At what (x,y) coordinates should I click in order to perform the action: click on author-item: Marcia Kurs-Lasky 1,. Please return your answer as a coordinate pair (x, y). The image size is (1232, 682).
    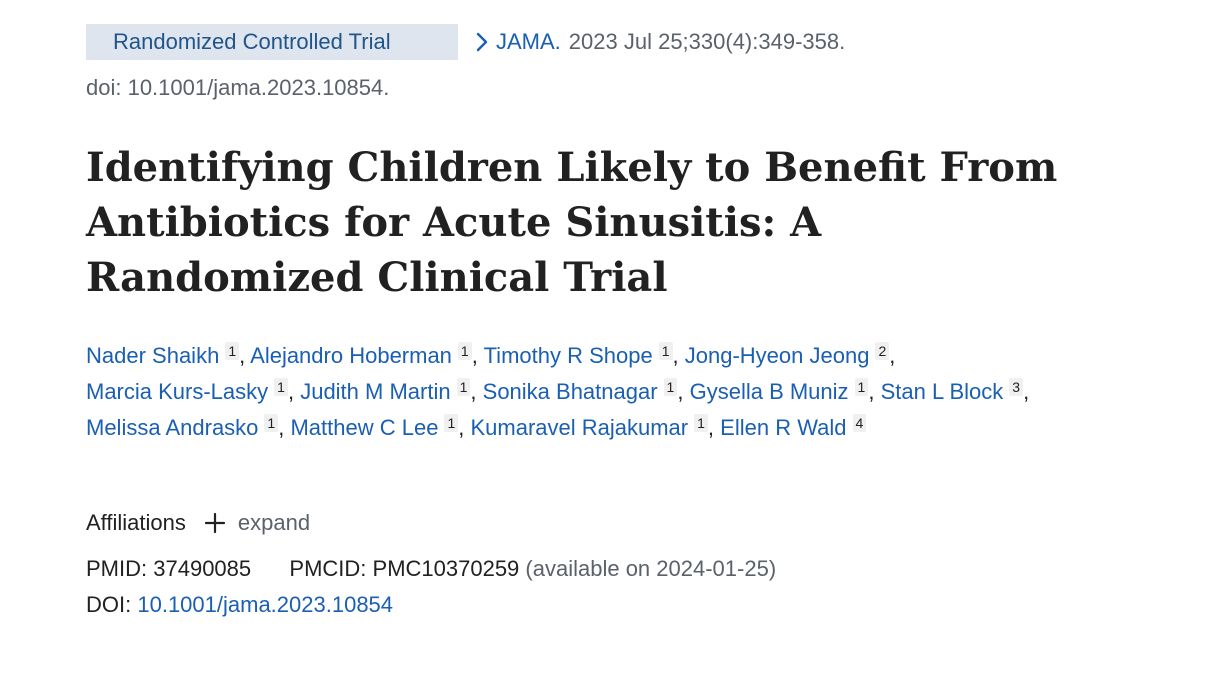
    Looking at the image, I should click on (190, 391).